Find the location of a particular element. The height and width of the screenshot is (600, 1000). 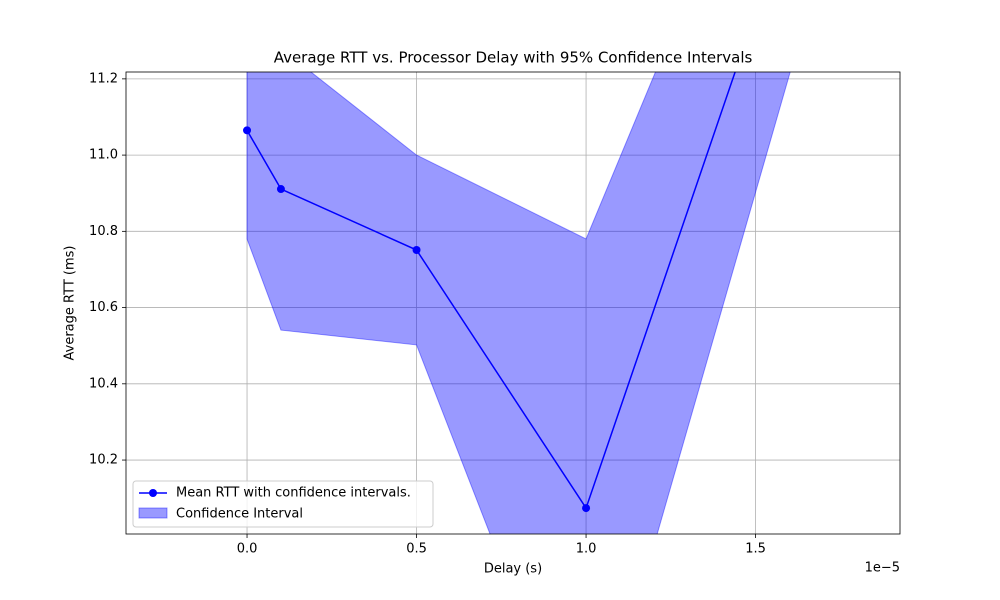

y-tick-label: 11.0 is located at coordinates (103, 155).